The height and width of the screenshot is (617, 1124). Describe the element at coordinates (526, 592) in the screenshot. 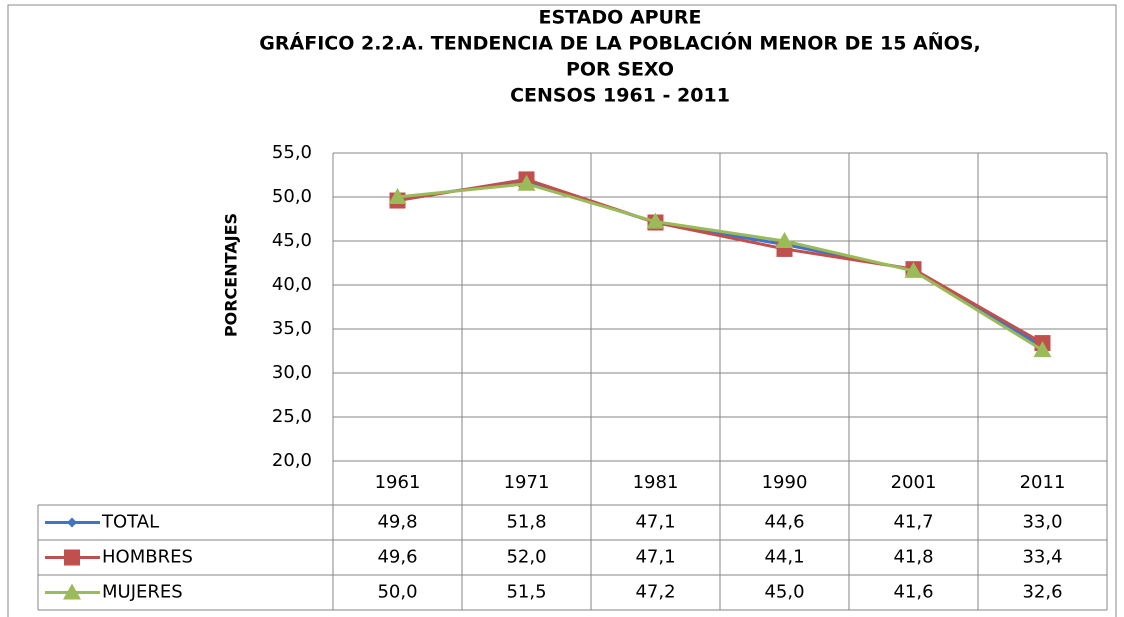

I see `table-value: 51,5` at that location.